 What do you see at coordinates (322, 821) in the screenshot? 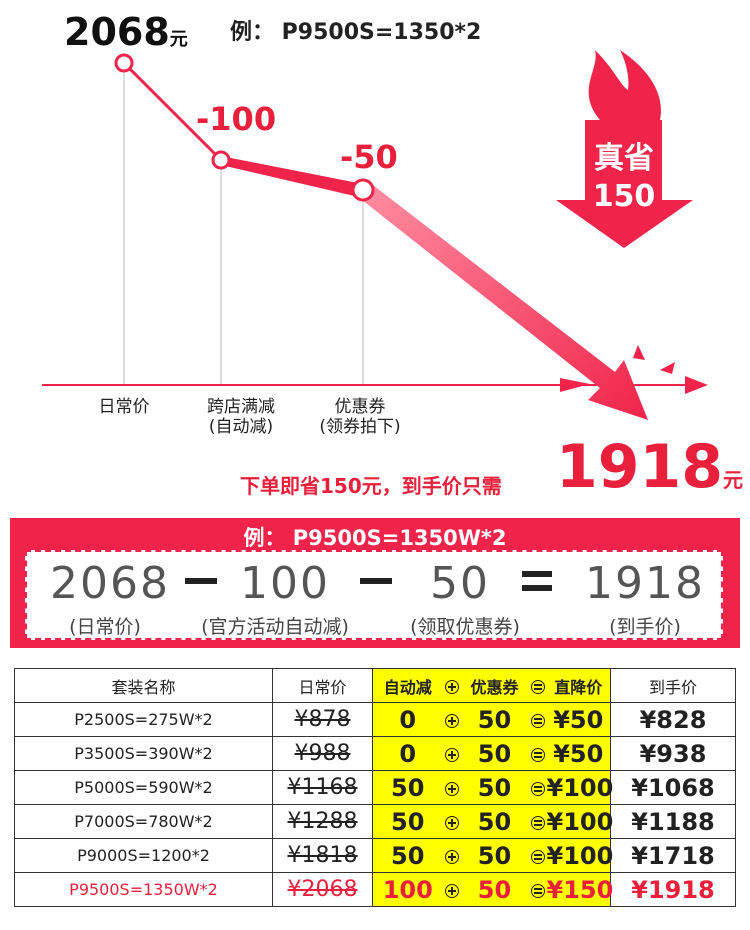
I see `regular-price-cell: ¥1288` at bounding box center [322, 821].